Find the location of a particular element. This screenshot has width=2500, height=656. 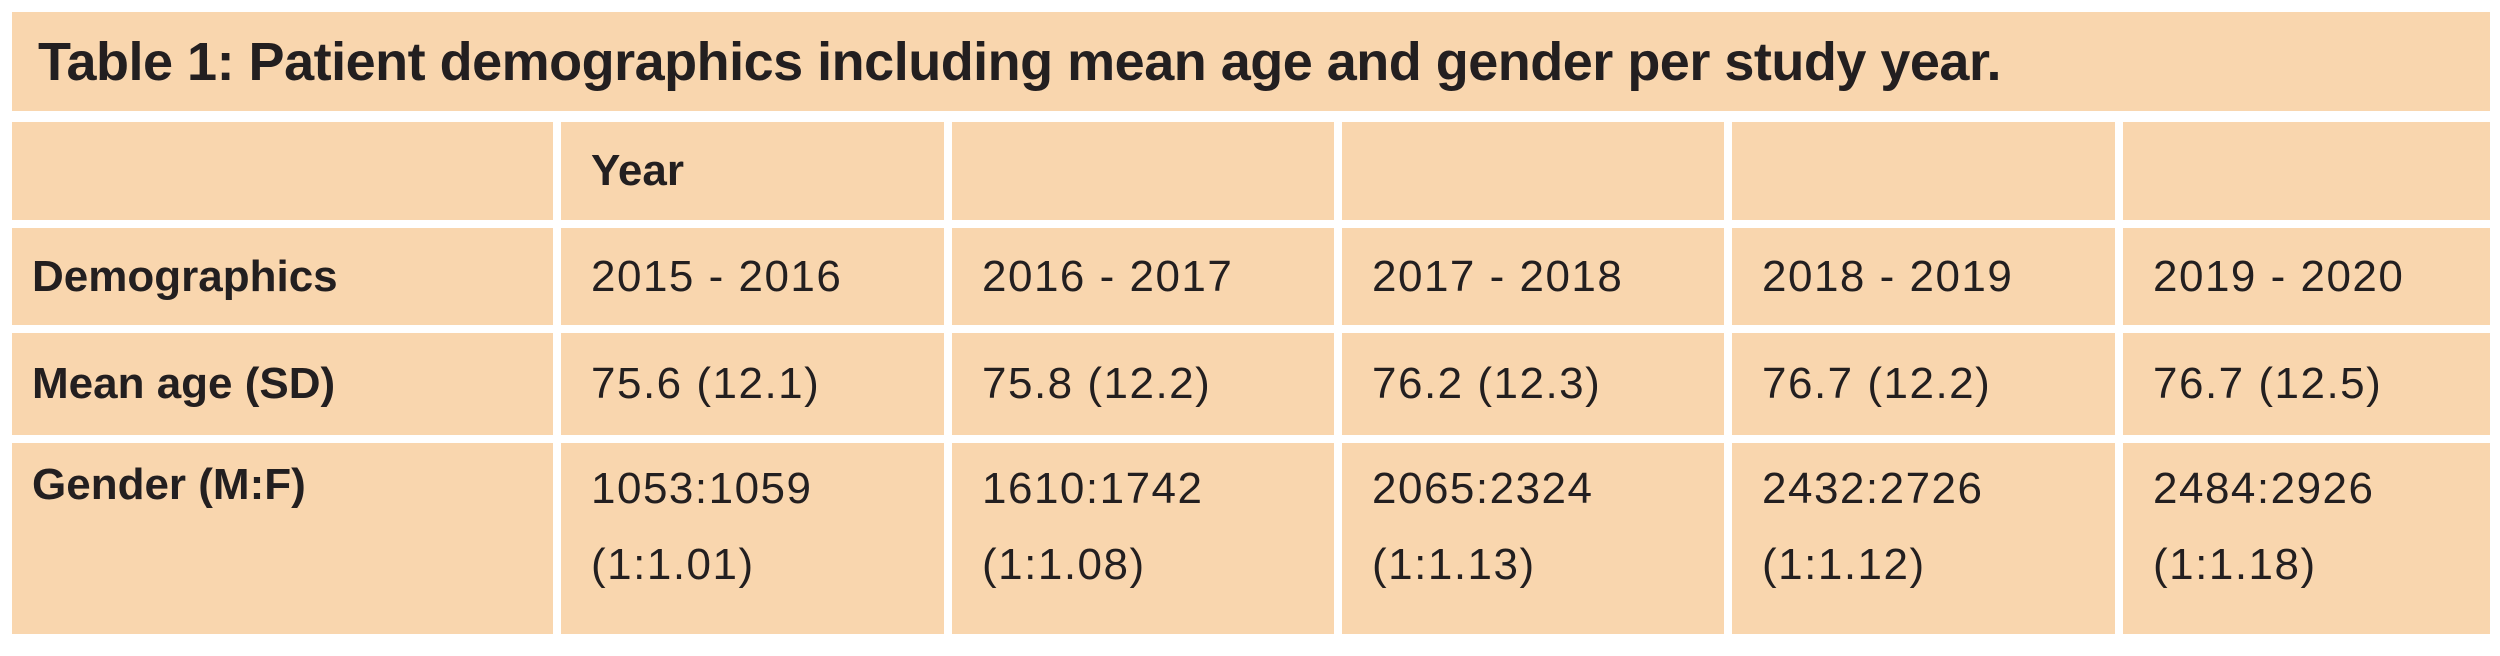

mean-age-cell: 76.2 (12.3) is located at coordinates (1533, 384).